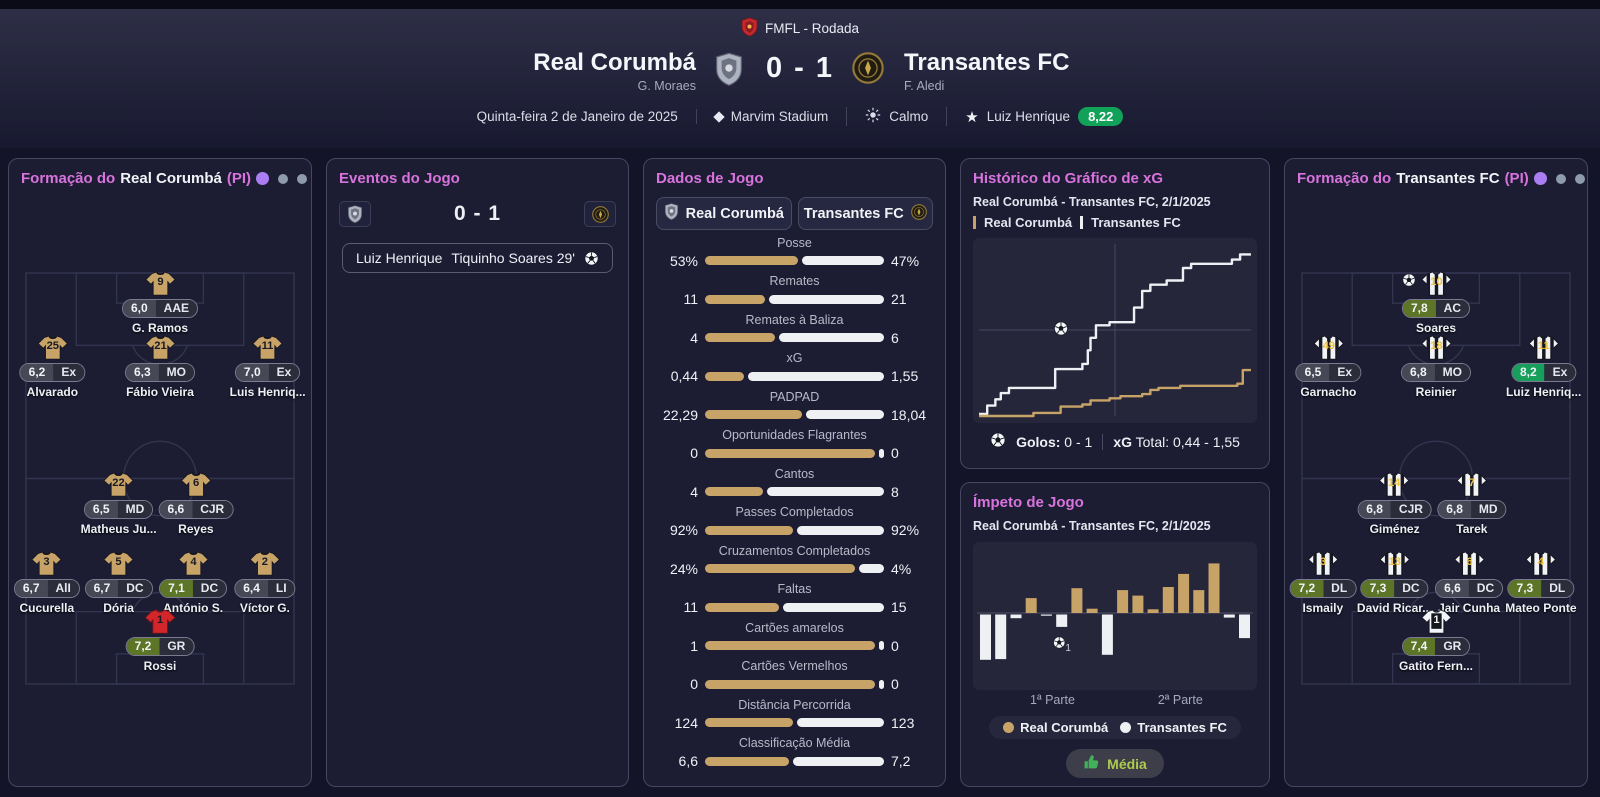 This screenshot has width=1600, height=797. Describe the element at coordinates (1436, 366) in the screenshot. I see `player-reinier: 18 6,8 MO Reinier` at that location.